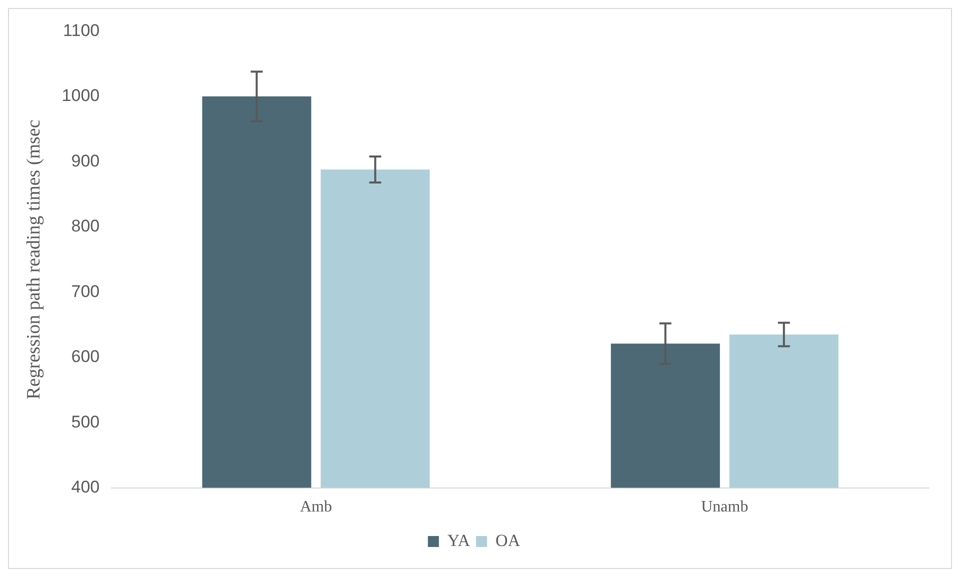 This screenshot has height=577, width=960. I want to click on legend-label: OA, so click(508, 540).